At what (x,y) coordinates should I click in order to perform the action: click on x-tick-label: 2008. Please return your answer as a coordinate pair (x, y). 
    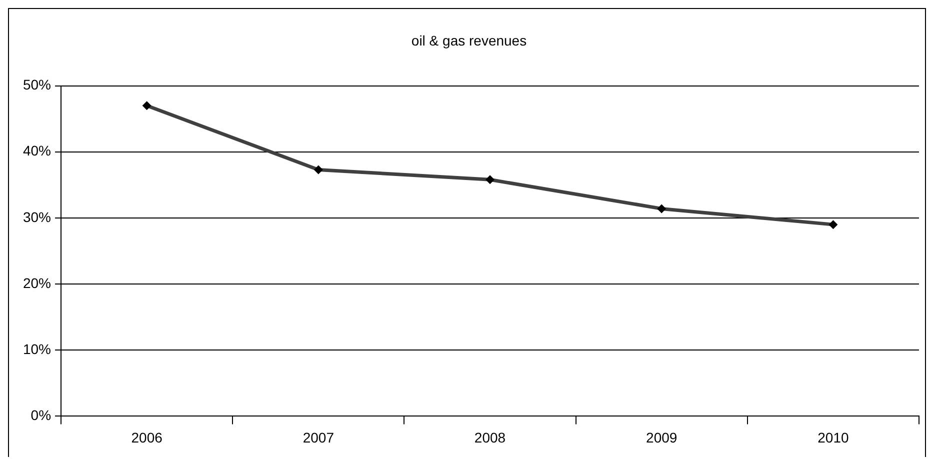
    Looking at the image, I should click on (490, 437).